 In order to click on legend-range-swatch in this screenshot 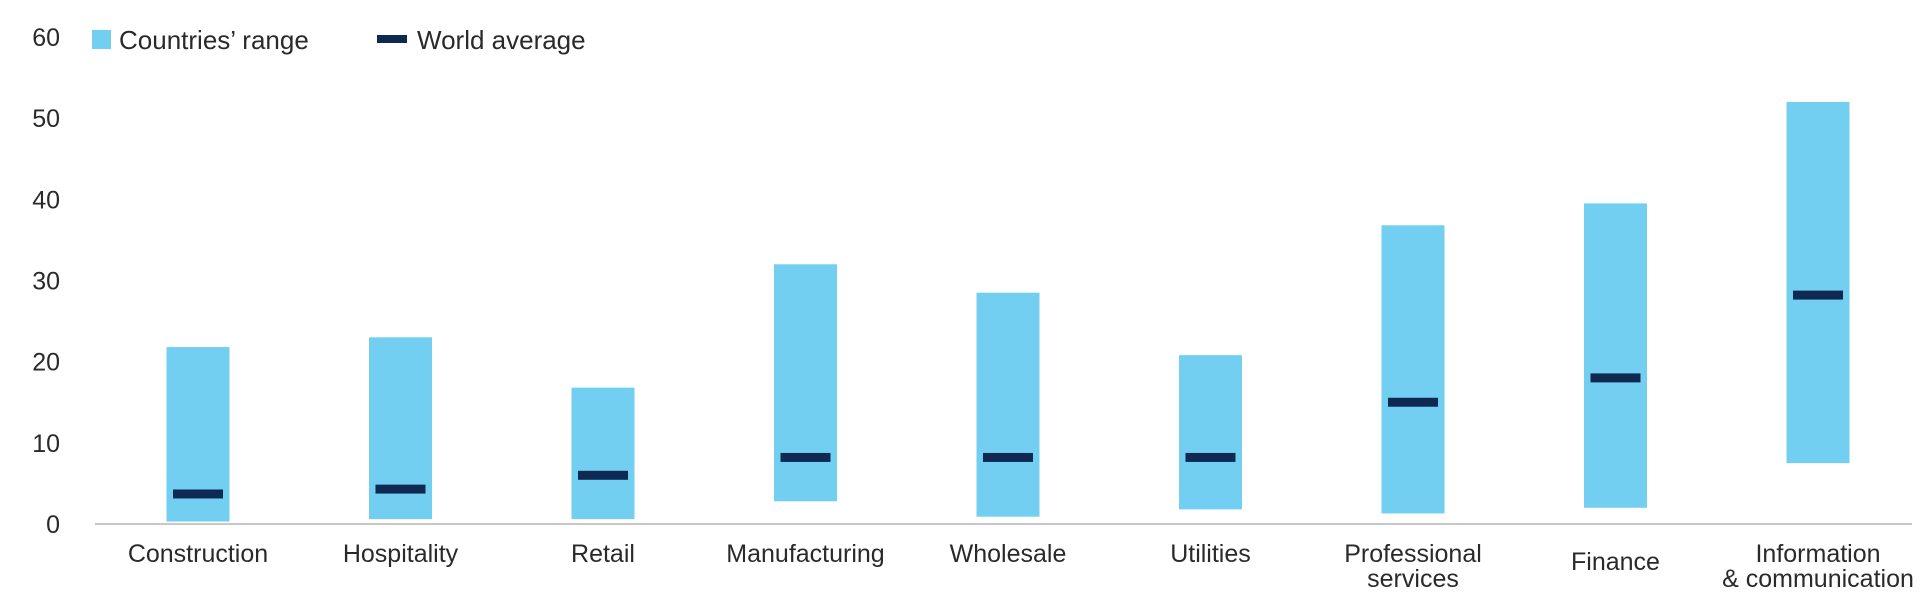, I will do `click(101, 39)`.